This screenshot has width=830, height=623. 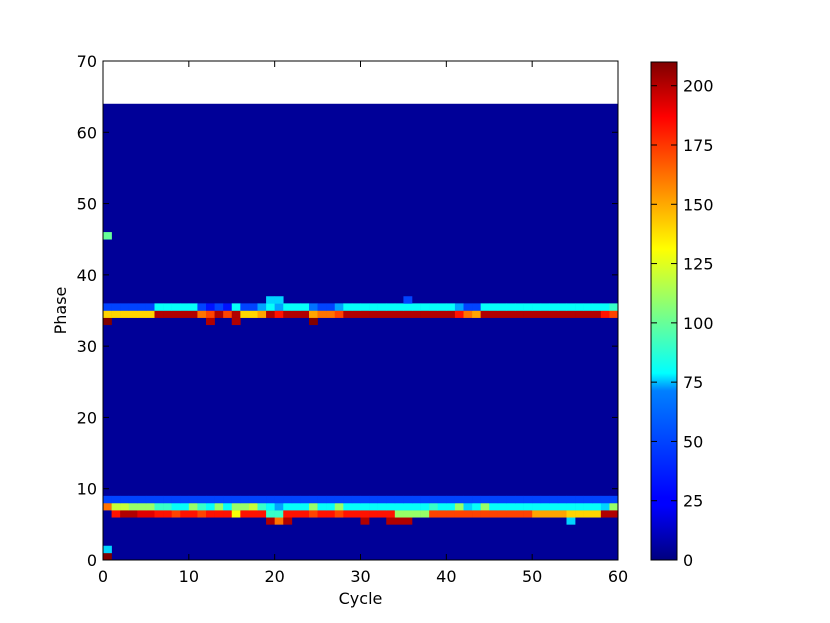 I want to click on y-tick-label: 30, so click(x=87, y=346).